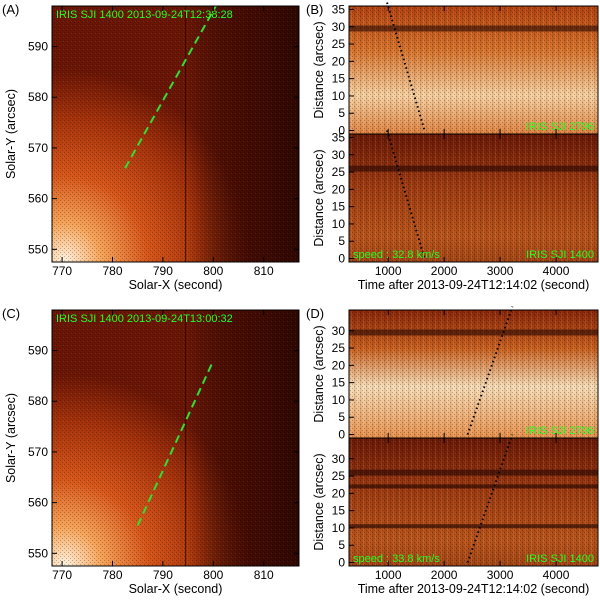 Image resolution: width=600 pixels, height=604 pixels. I want to click on panel-b-upper-ytick-label: 0, so click(341, 131).